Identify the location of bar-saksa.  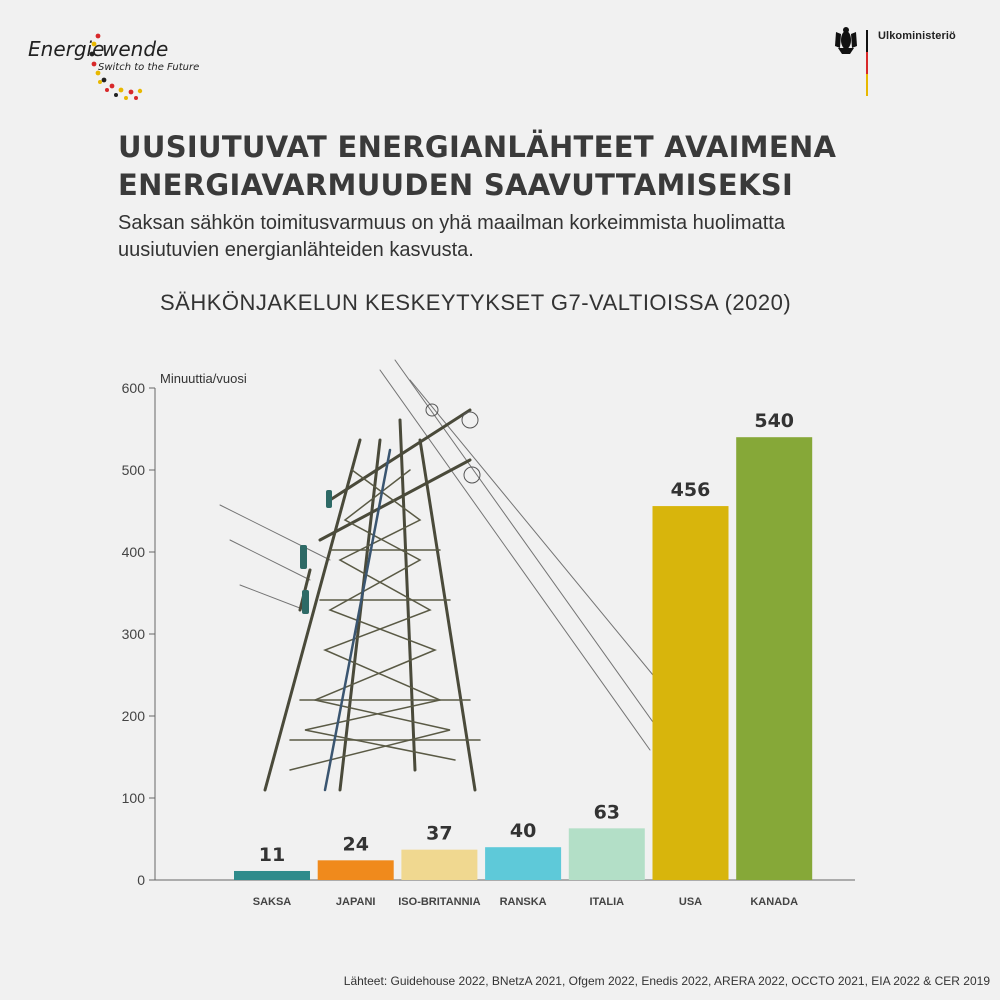
(272, 875).